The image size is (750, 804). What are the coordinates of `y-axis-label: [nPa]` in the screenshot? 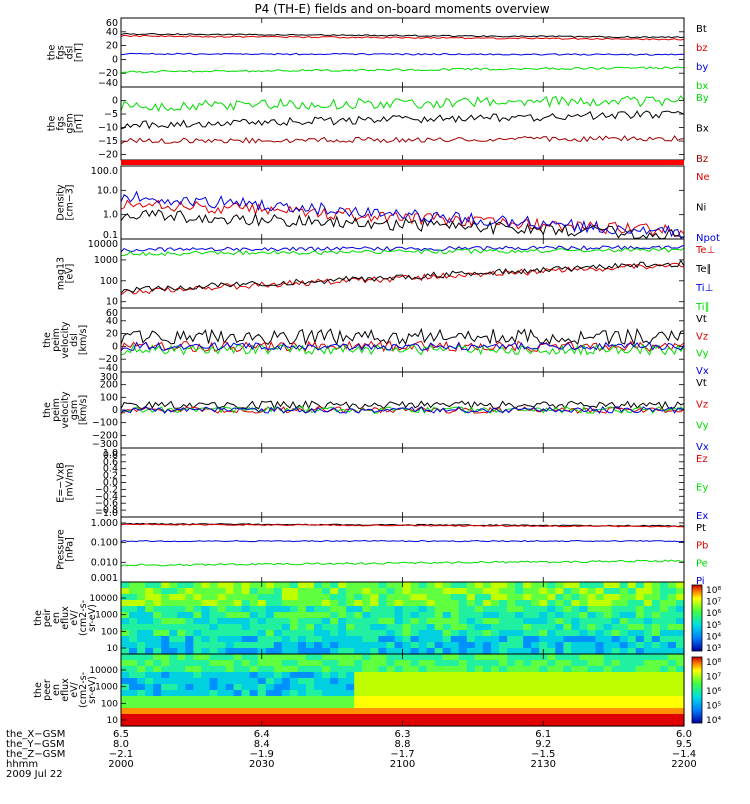 It's located at (70, 549).